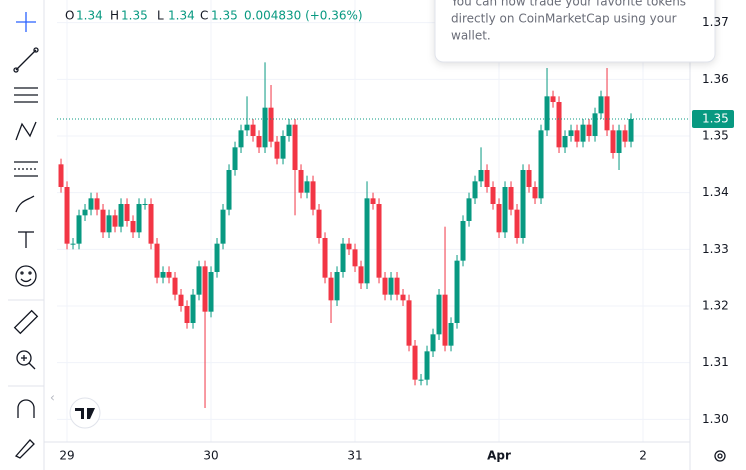 This screenshot has height=470, width=746. What do you see at coordinates (26, 360) in the screenshot?
I see `zoom-tool` at bounding box center [26, 360].